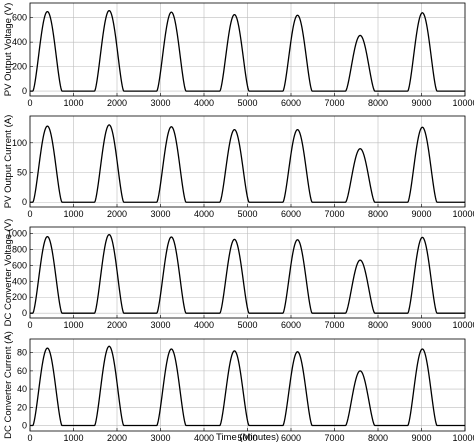 This screenshot has width=474, height=442. What do you see at coordinates (22, 407) in the screenshot?
I see `y-tick-label: 20` at bounding box center [22, 407].